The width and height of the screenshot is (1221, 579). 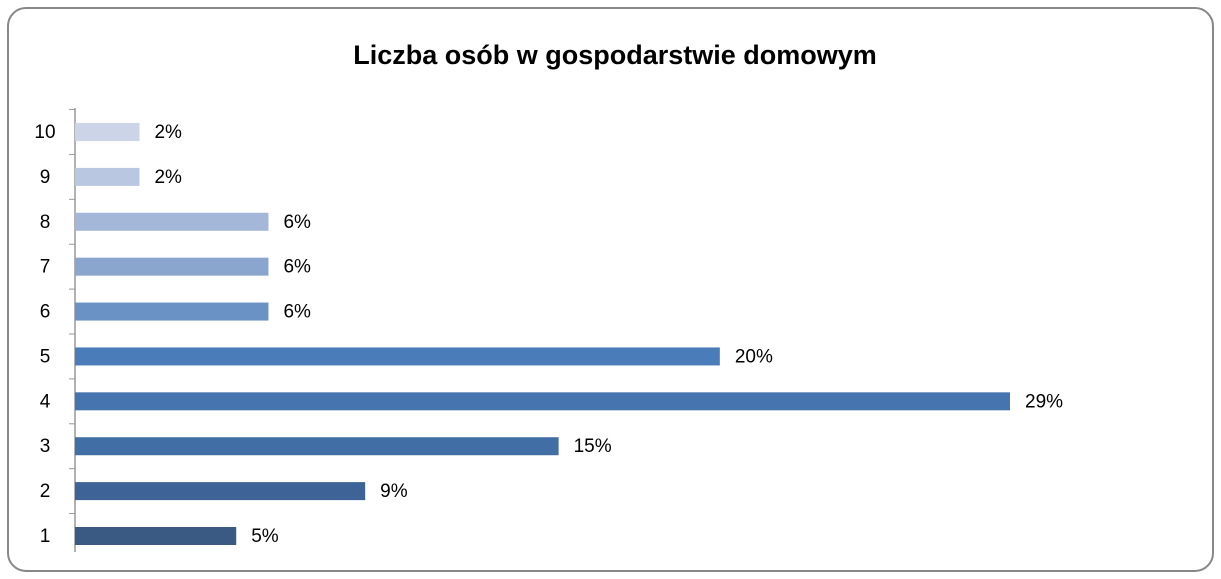 I want to click on data-label: 9%, so click(x=394, y=491).